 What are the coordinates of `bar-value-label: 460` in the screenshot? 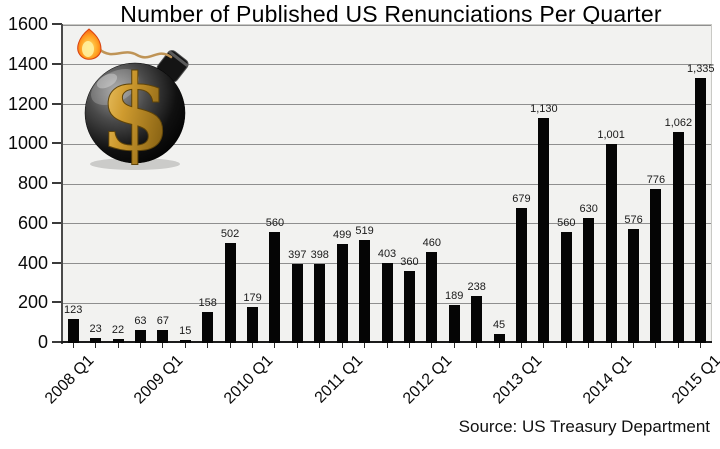 It's located at (431, 243).